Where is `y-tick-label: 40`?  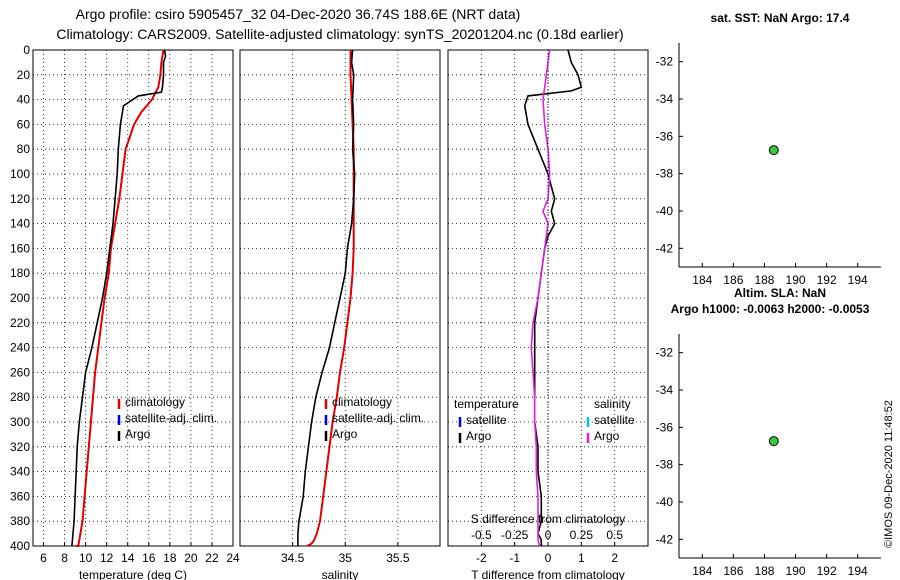
y-tick-label: 40 is located at coordinates (24, 100).